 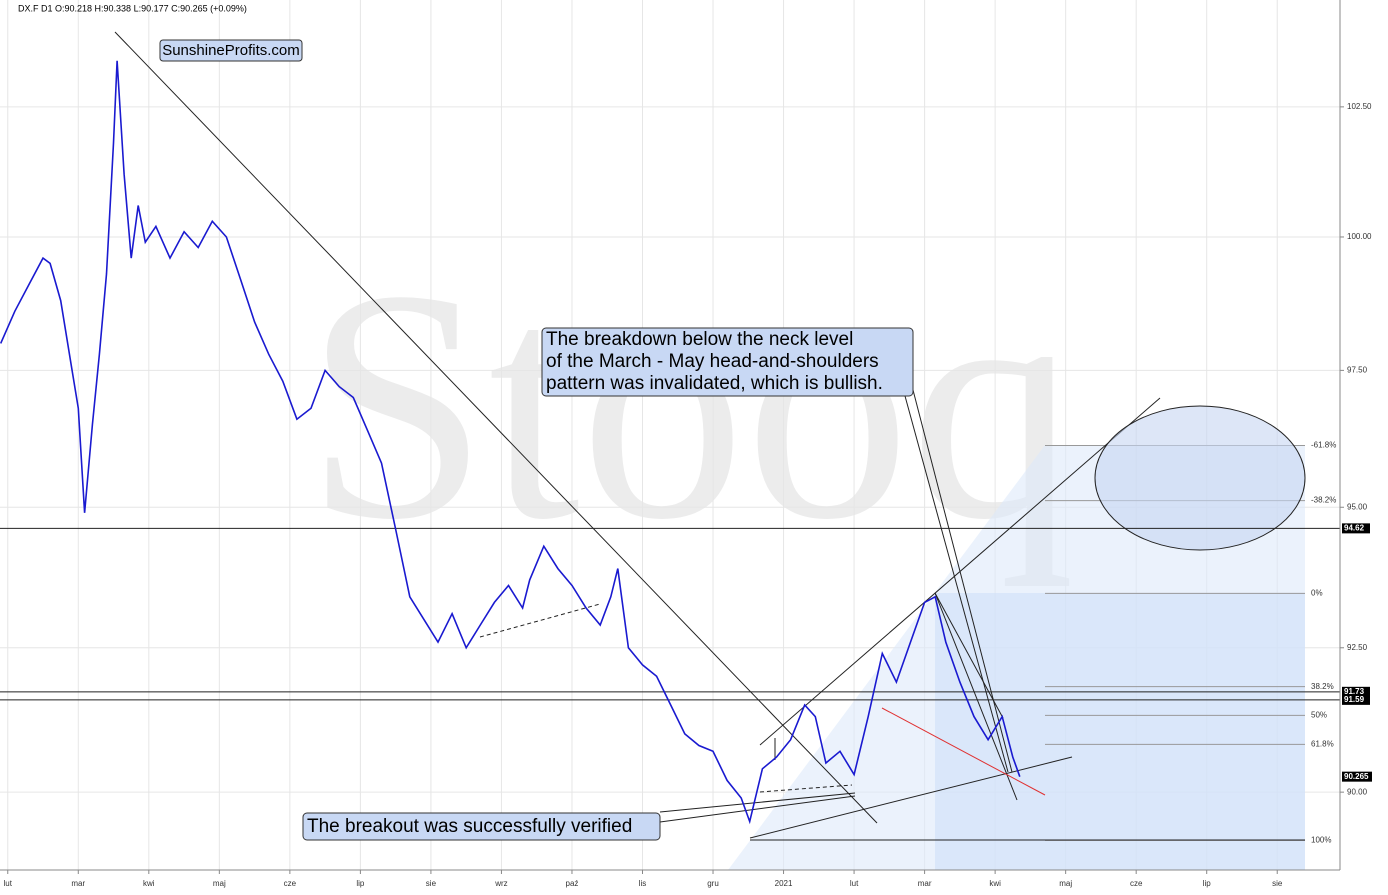 I want to click on target-ellipse, so click(x=1200, y=478).